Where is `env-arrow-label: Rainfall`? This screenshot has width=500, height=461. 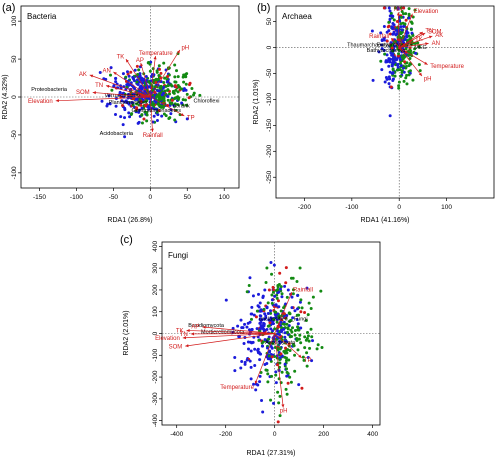 env-arrow-label: Rainfall is located at coordinates (153, 136).